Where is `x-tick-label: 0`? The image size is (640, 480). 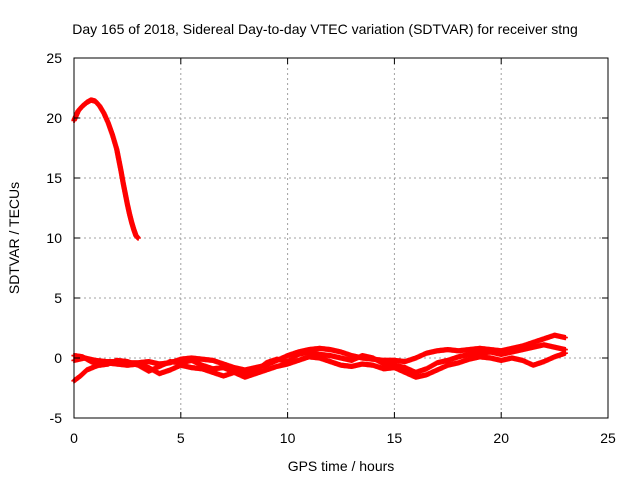
x-tick-label: 0 is located at coordinates (74, 438).